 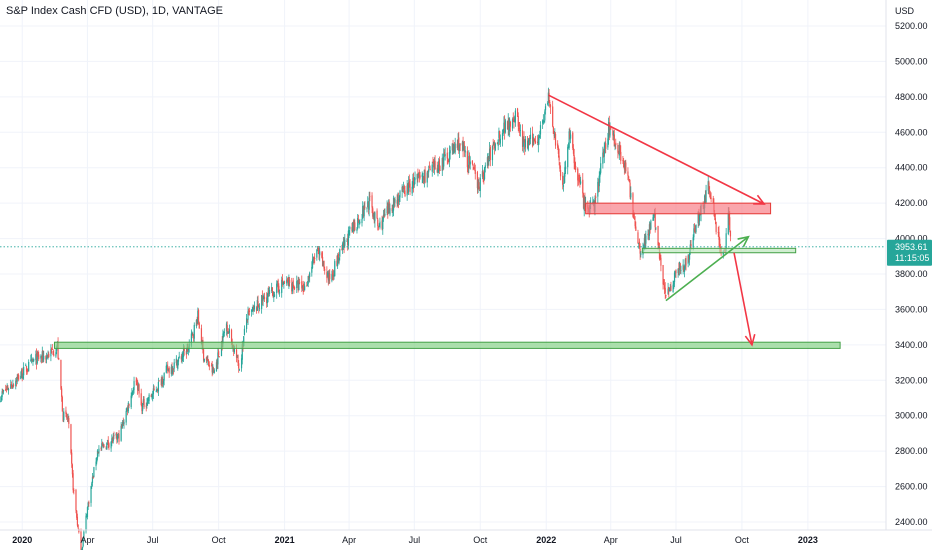 What do you see at coordinates (912, 258) in the screenshot?
I see `countdown-timer: 11:15:05` at bounding box center [912, 258].